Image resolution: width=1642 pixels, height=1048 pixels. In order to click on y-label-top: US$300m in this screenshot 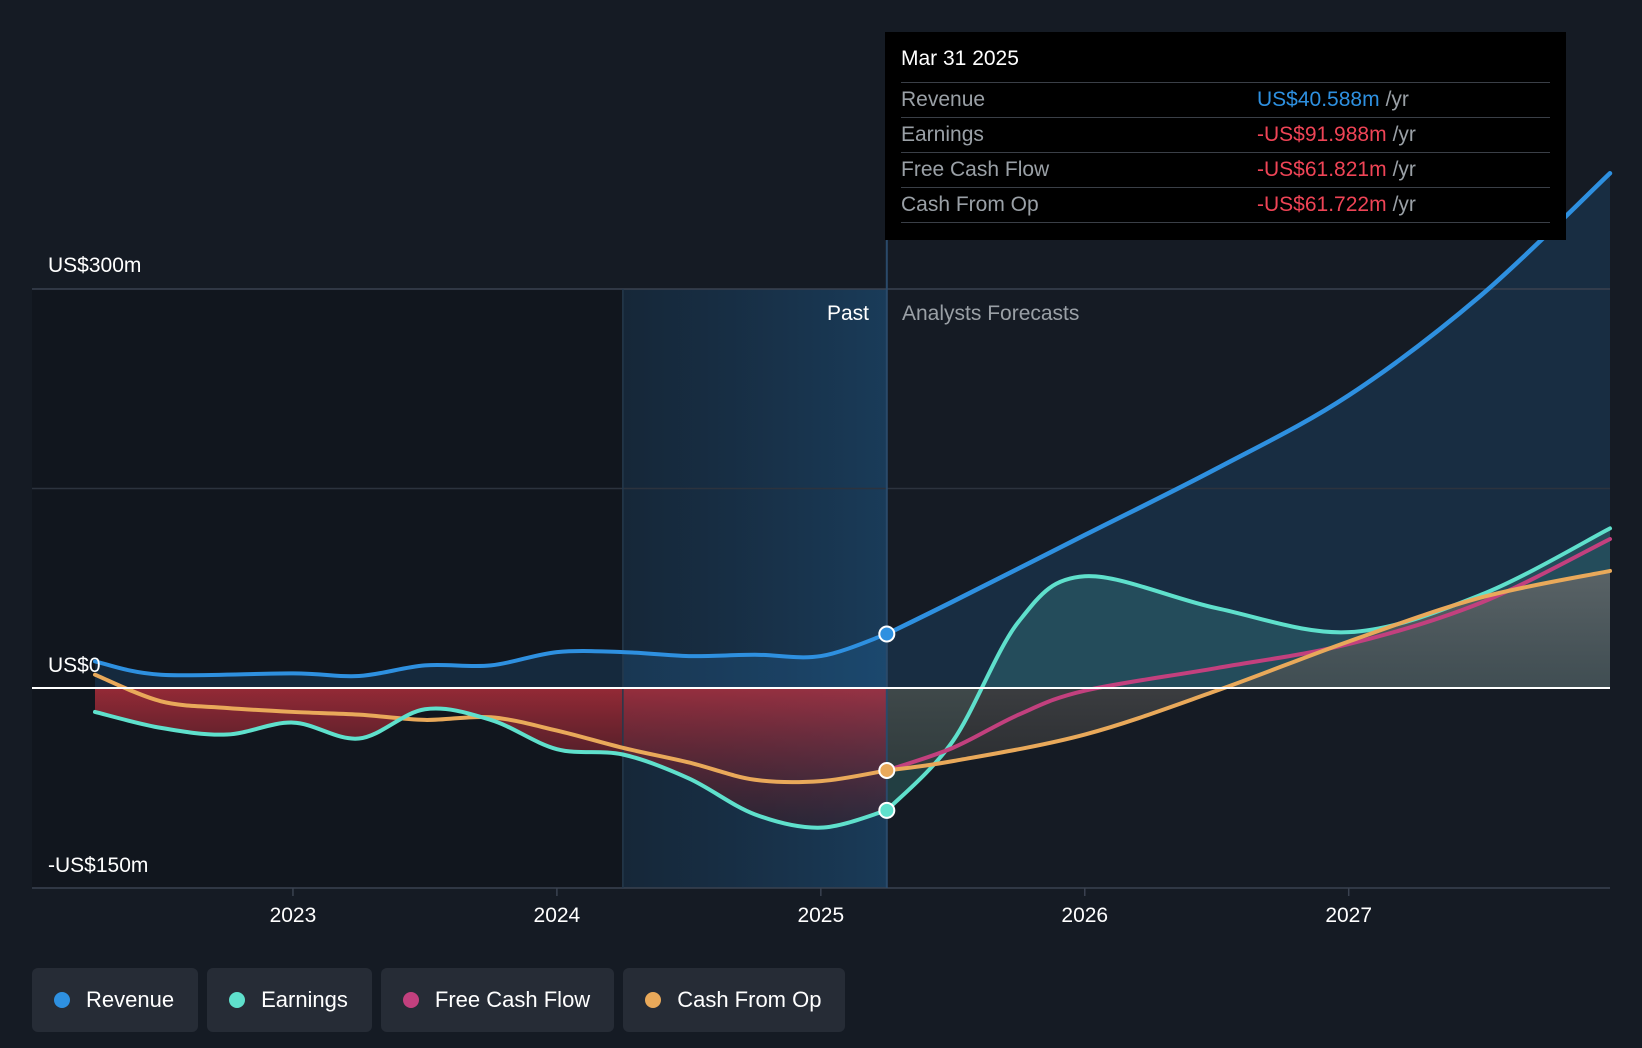, I will do `click(94, 265)`.